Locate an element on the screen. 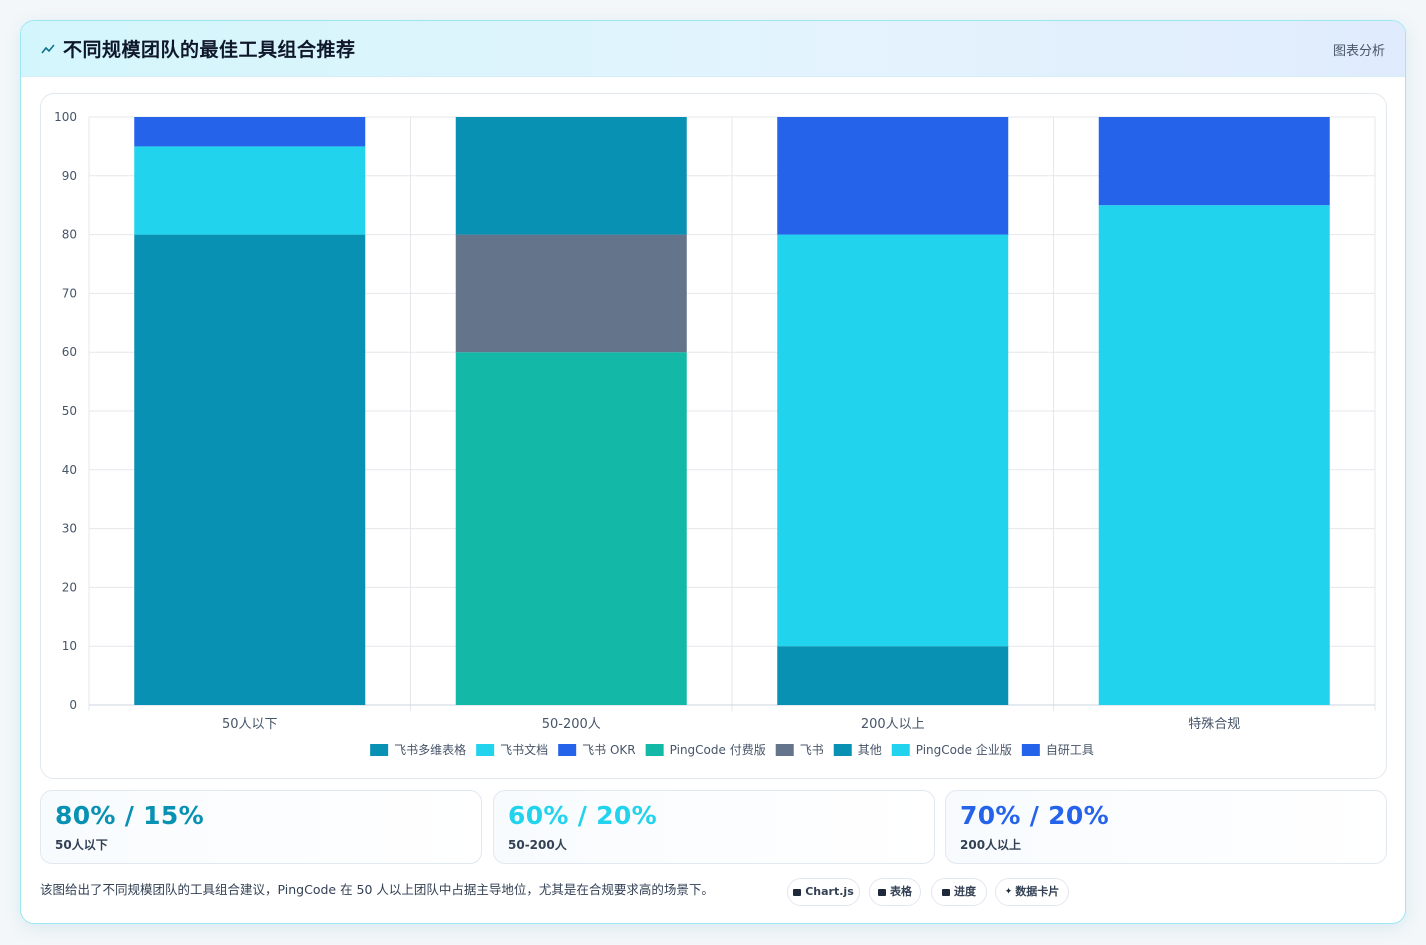  page-title: 不同规模团队的最佳工具组合推荐 is located at coordinates (209, 50).